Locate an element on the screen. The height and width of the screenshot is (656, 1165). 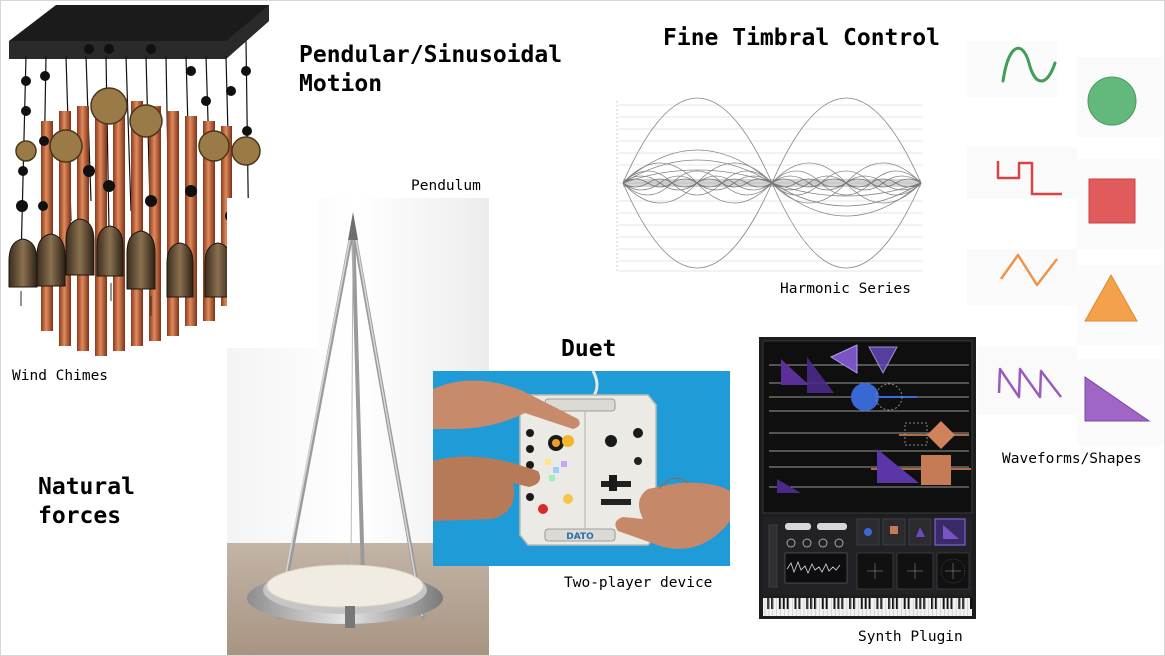
caption-two-player-device: Two-player device is located at coordinates (638, 583).